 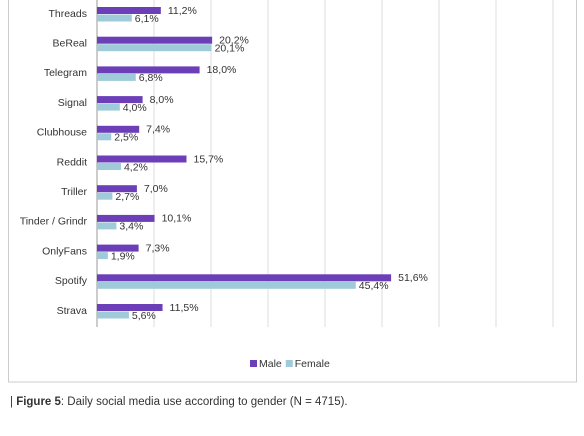 What do you see at coordinates (184, 308) in the screenshot?
I see `value-label: 11,5%` at bounding box center [184, 308].